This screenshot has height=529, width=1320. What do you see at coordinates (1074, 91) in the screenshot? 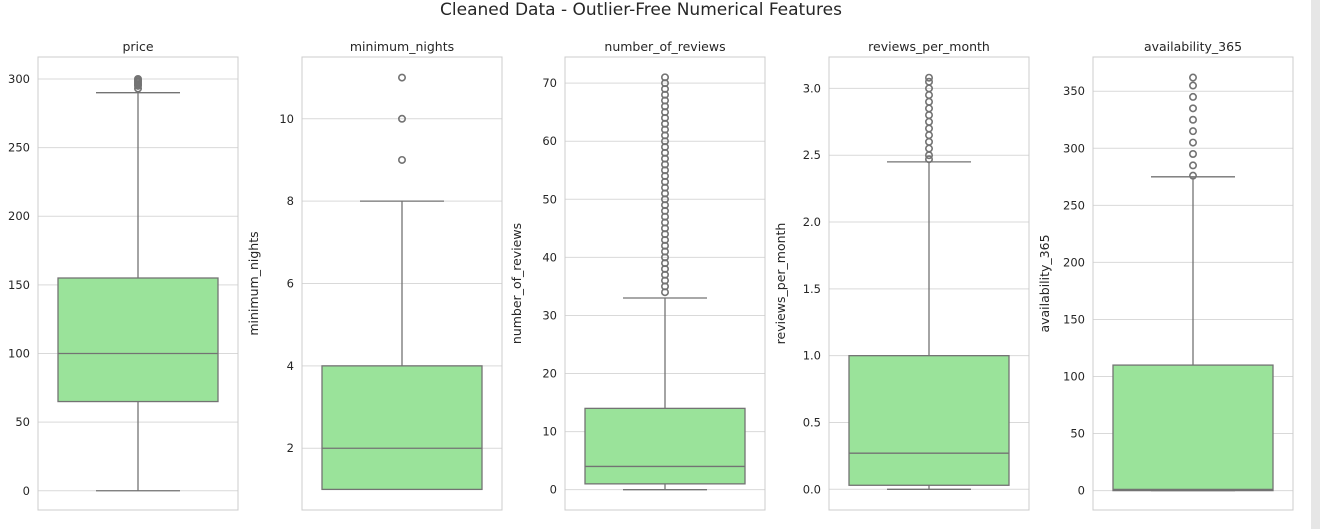
I see `y-tick-label: 350` at bounding box center [1074, 91].